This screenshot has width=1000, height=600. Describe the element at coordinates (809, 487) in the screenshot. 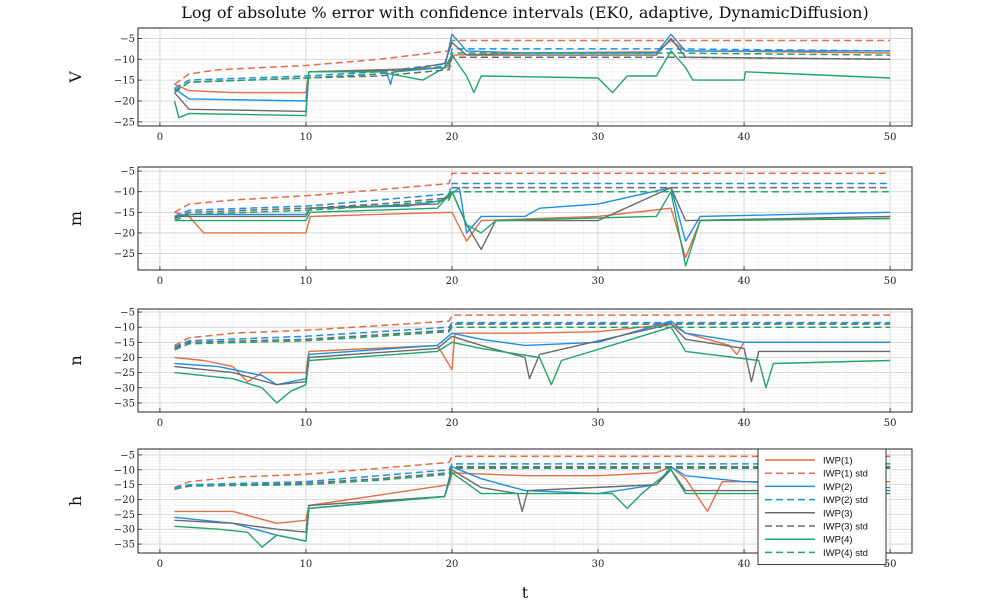

I see `legend-entry: IWP(2)` at that location.